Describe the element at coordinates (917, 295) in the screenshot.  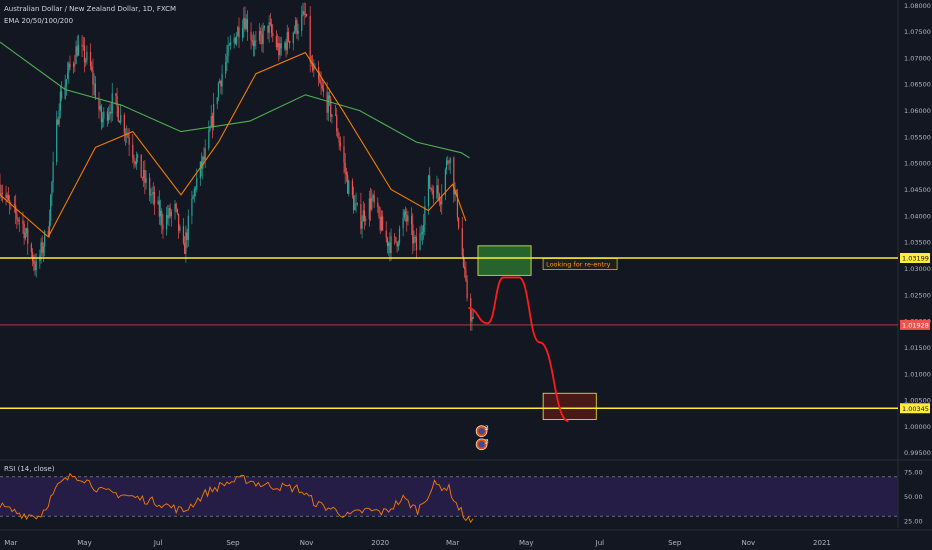
I see `price-tick-label: 1.02500` at that location.